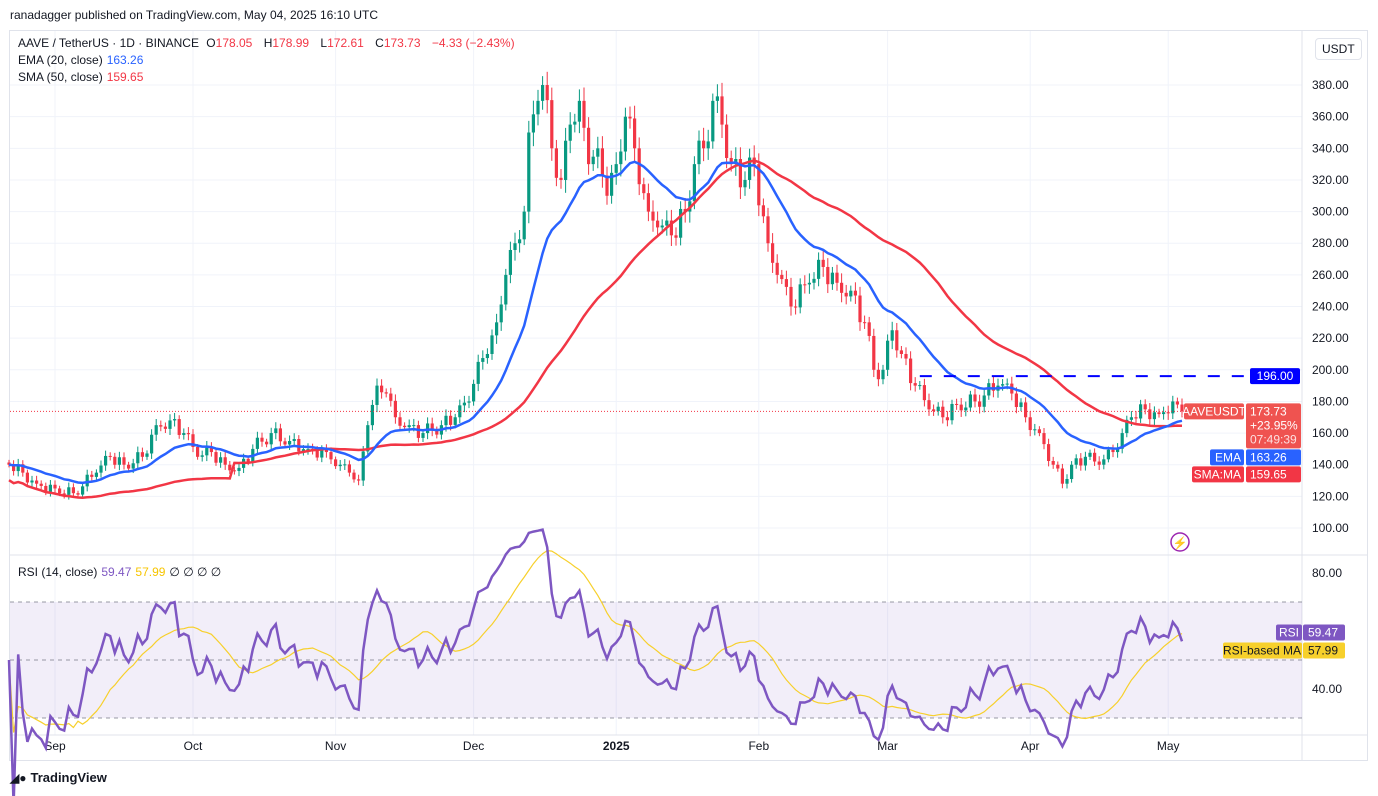 The width and height of the screenshot is (1378, 796). I want to click on time-tick: Apr, so click(1030, 746).